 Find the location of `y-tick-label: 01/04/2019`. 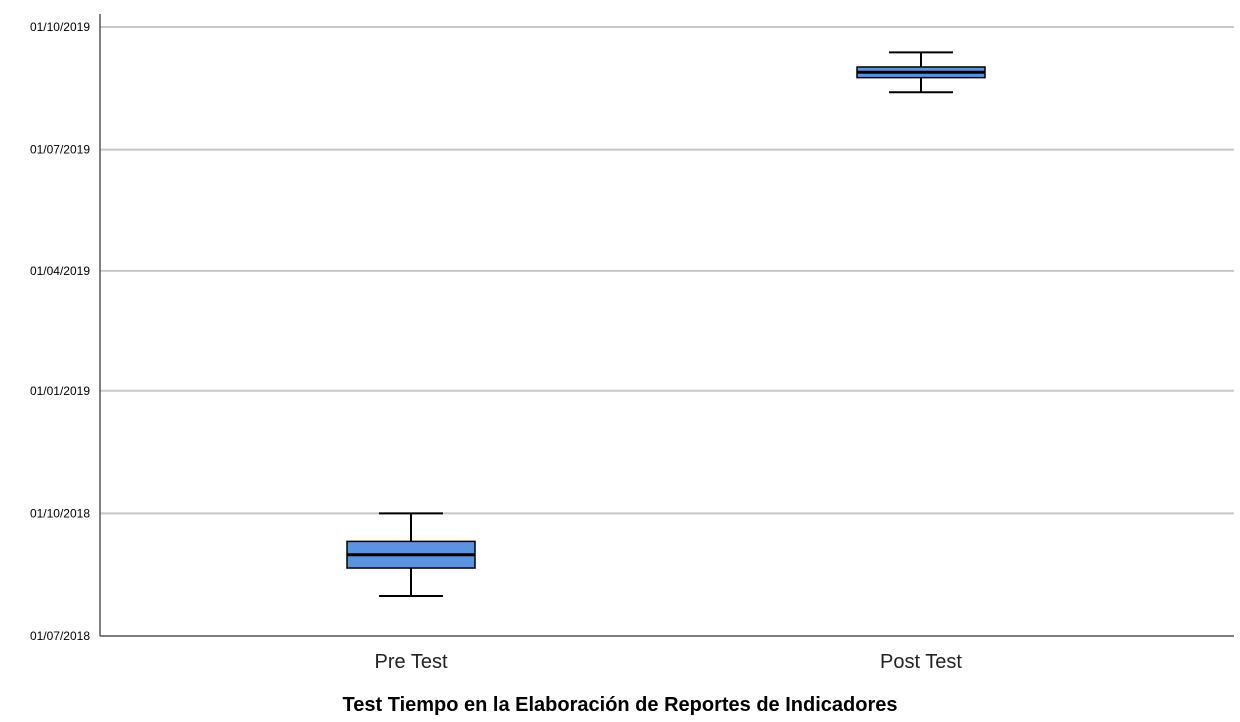

y-tick-label: 01/04/2019 is located at coordinates (60, 271).